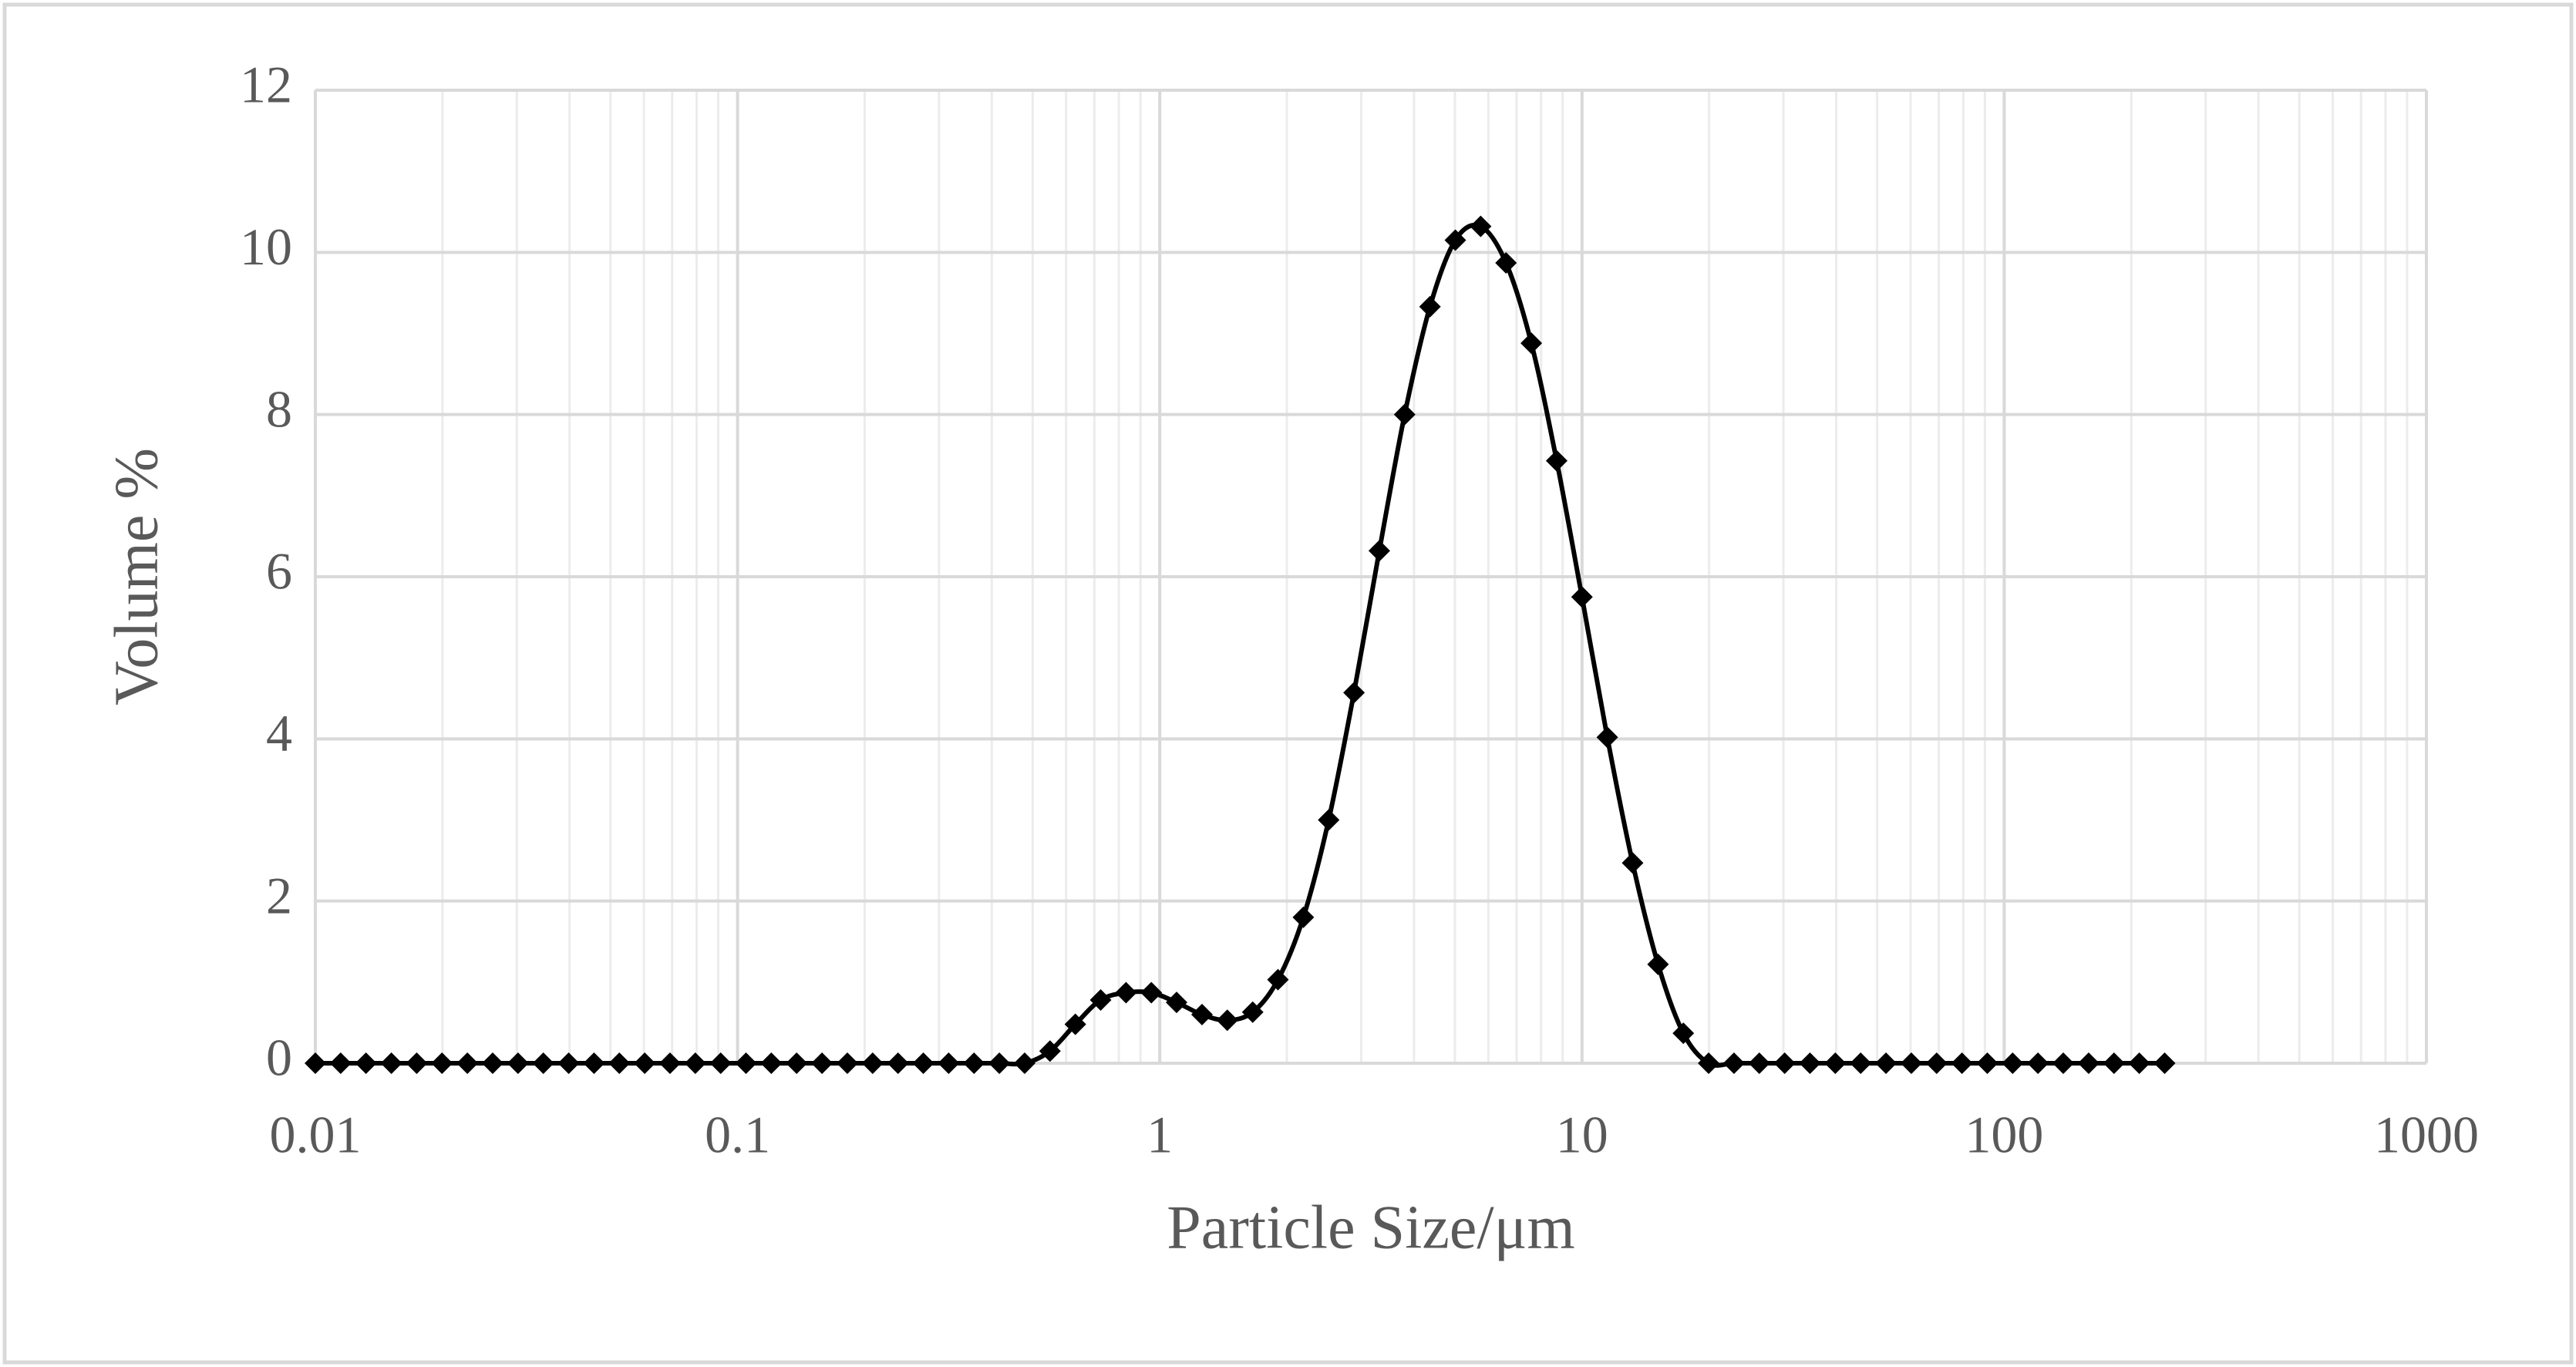  Describe the element at coordinates (1582, 1135) in the screenshot. I see `x-tick-label: 10` at that location.